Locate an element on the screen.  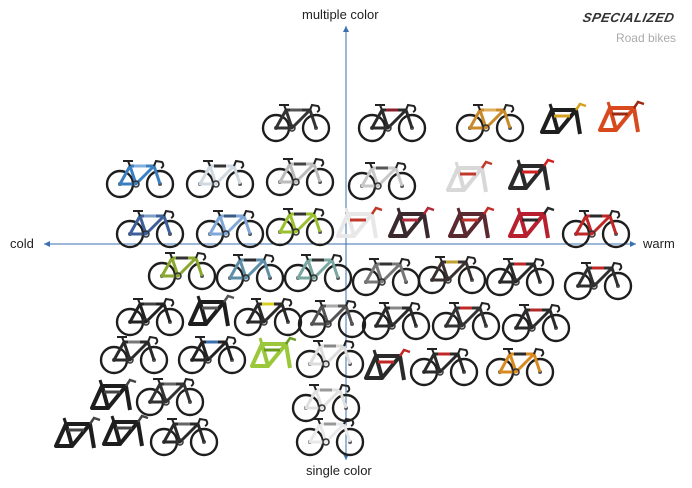
axis-label-bottom: single color is located at coordinates (339, 470).